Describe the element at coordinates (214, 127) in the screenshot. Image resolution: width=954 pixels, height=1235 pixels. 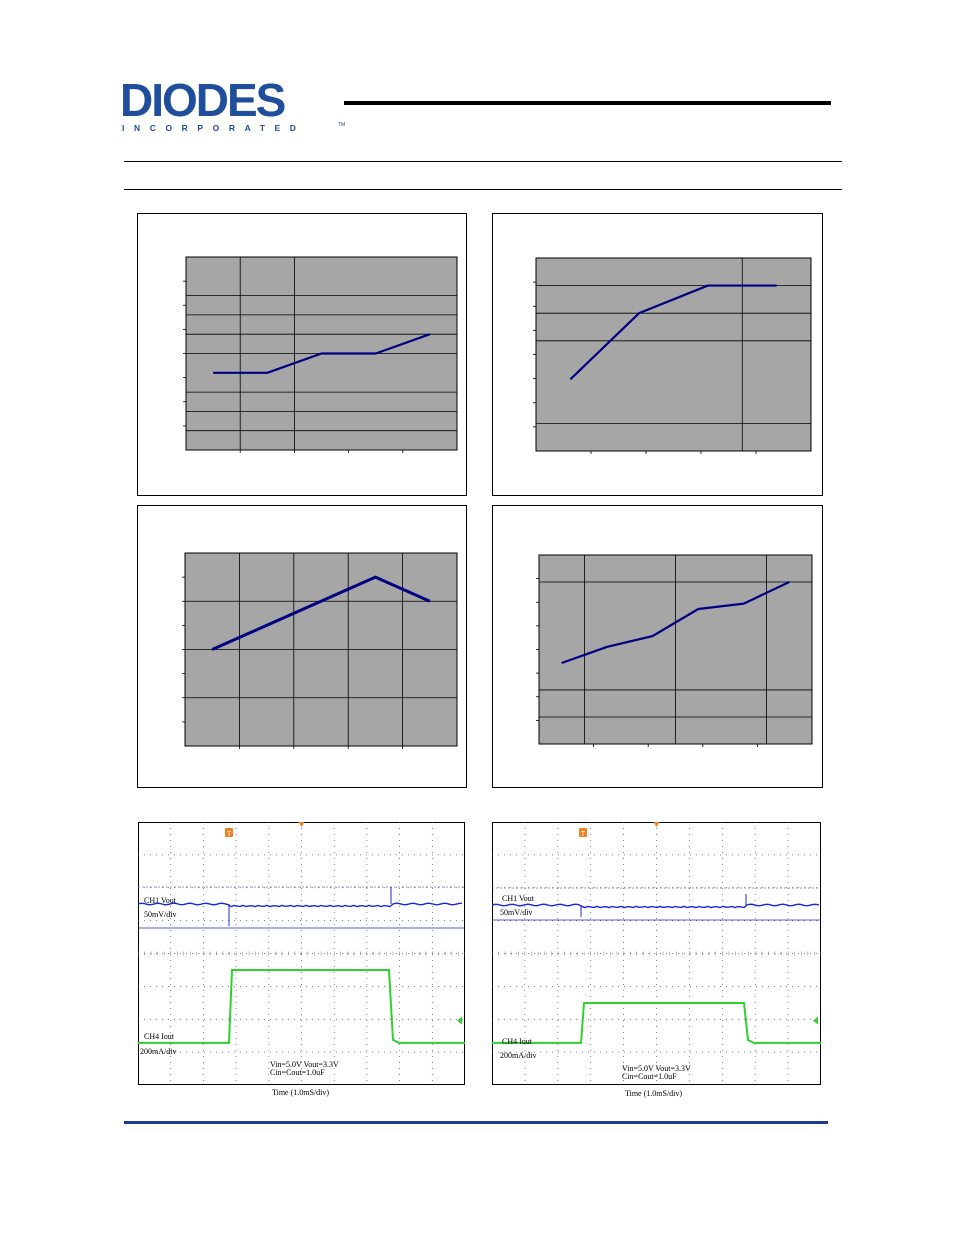
I see `logo-subtext: INCORPORATED` at that location.